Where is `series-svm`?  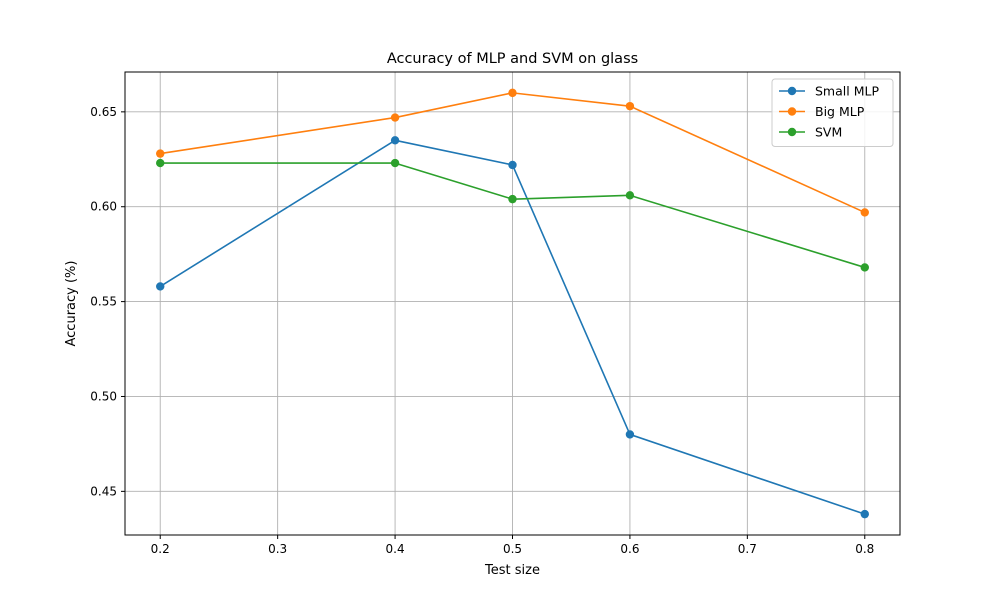
series-svm is located at coordinates (512, 215).